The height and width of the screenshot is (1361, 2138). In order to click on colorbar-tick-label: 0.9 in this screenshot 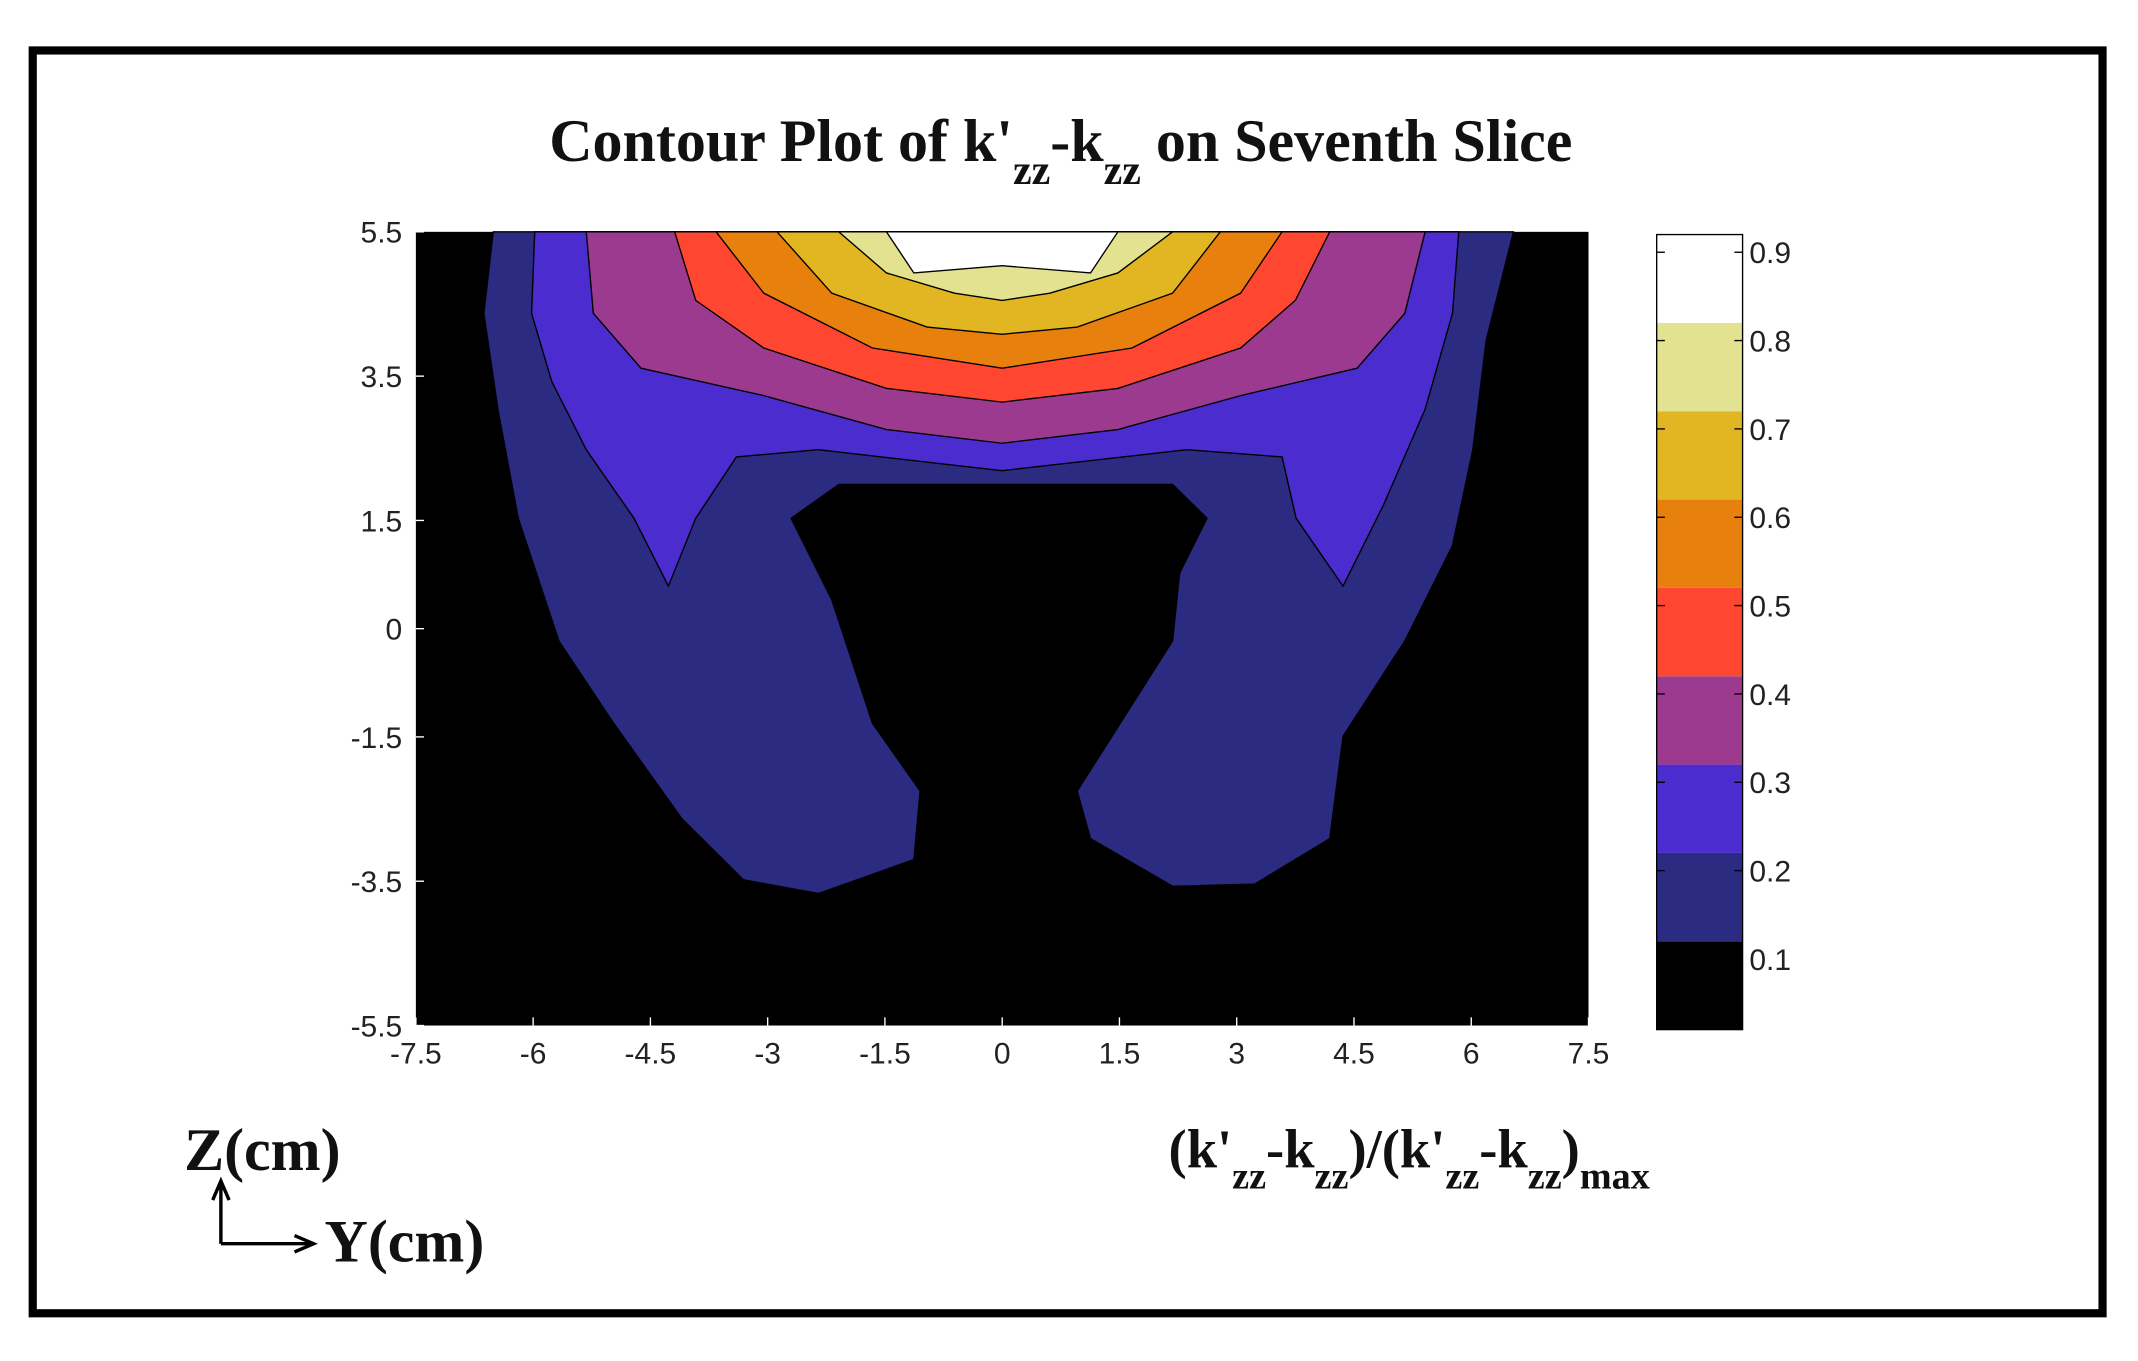, I will do `click(1770, 253)`.